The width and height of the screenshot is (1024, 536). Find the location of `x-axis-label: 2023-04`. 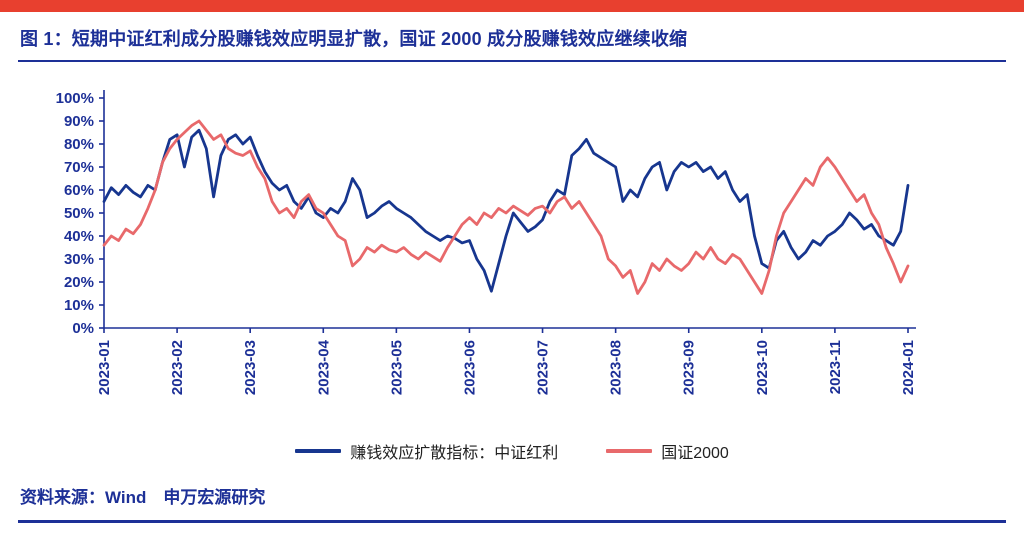

x-axis-label: 2023-04 is located at coordinates (323, 367).